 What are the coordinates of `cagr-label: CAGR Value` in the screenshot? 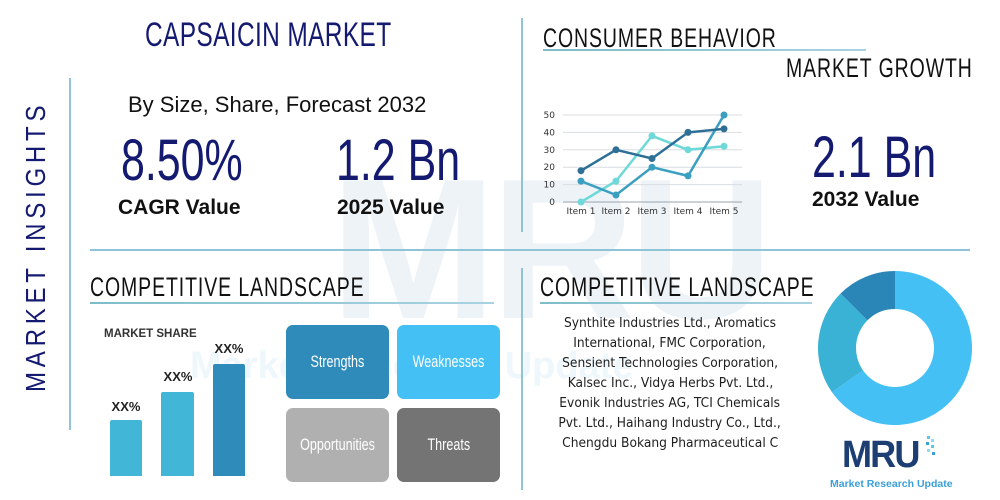 It's located at (179, 207).